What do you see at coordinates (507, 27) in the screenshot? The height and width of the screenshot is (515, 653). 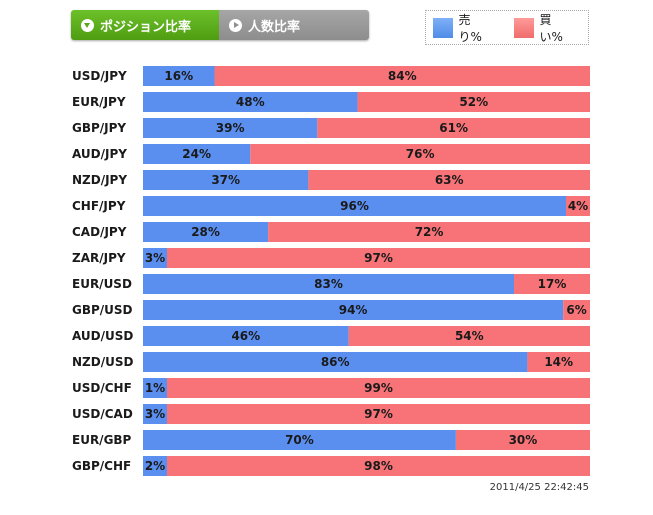 I see `legend: 売り% 買い%` at bounding box center [507, 27].